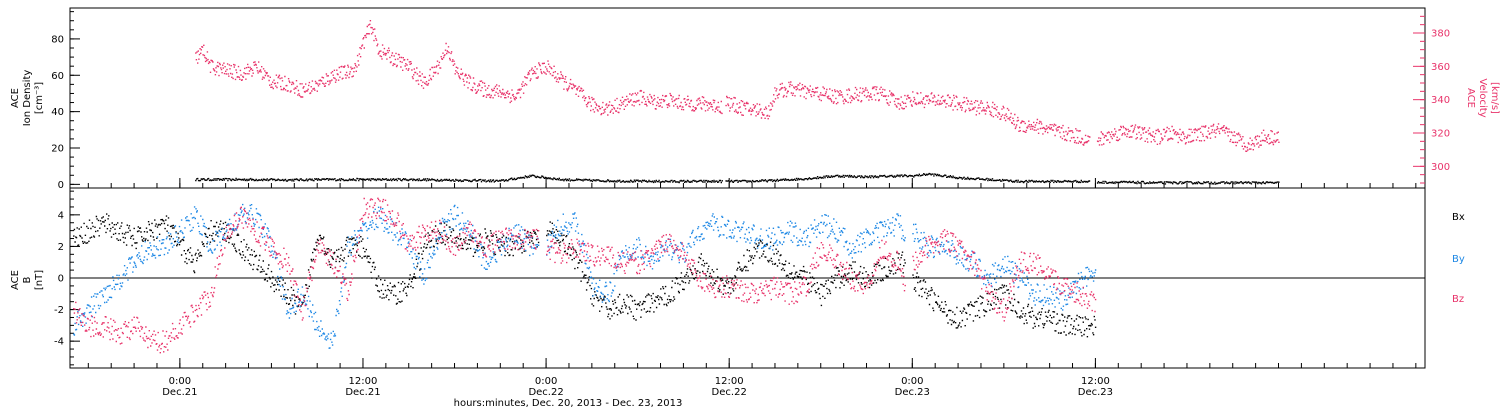 This screenshot has width=1500, height=410. I want to click on x-tick-date-2: Dec.22, so click(545, 392).